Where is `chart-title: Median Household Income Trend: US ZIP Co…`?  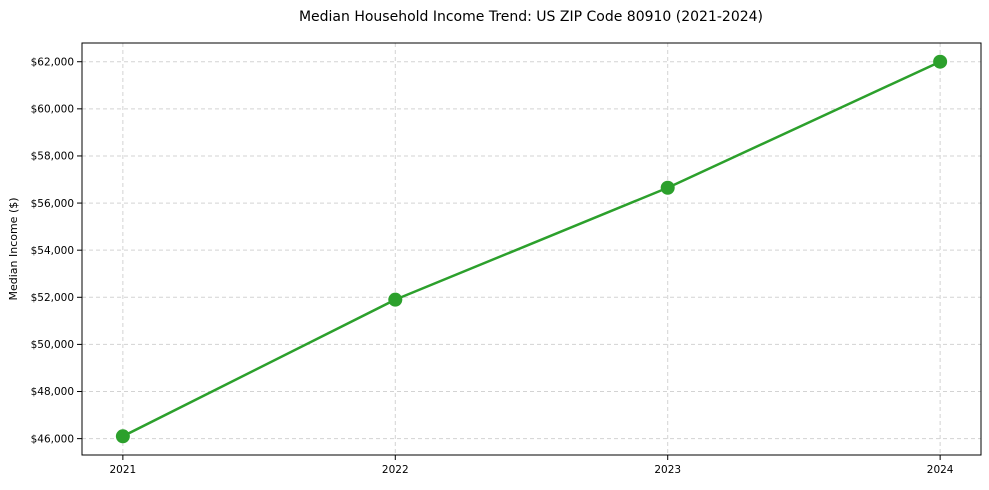
chart-title: Median Household Income Trend: US ZIP Co… is located at coordinates (531, 17).